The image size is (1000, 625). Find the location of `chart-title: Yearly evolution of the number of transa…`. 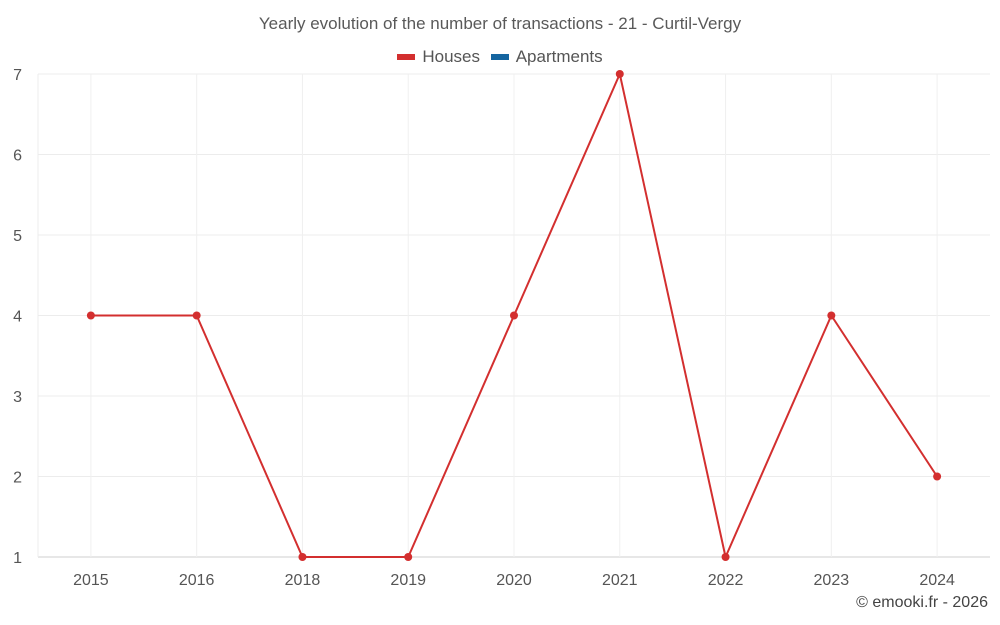

chart-title: Yearly evolution of the number of transa… is located at coordinates (500, 23).